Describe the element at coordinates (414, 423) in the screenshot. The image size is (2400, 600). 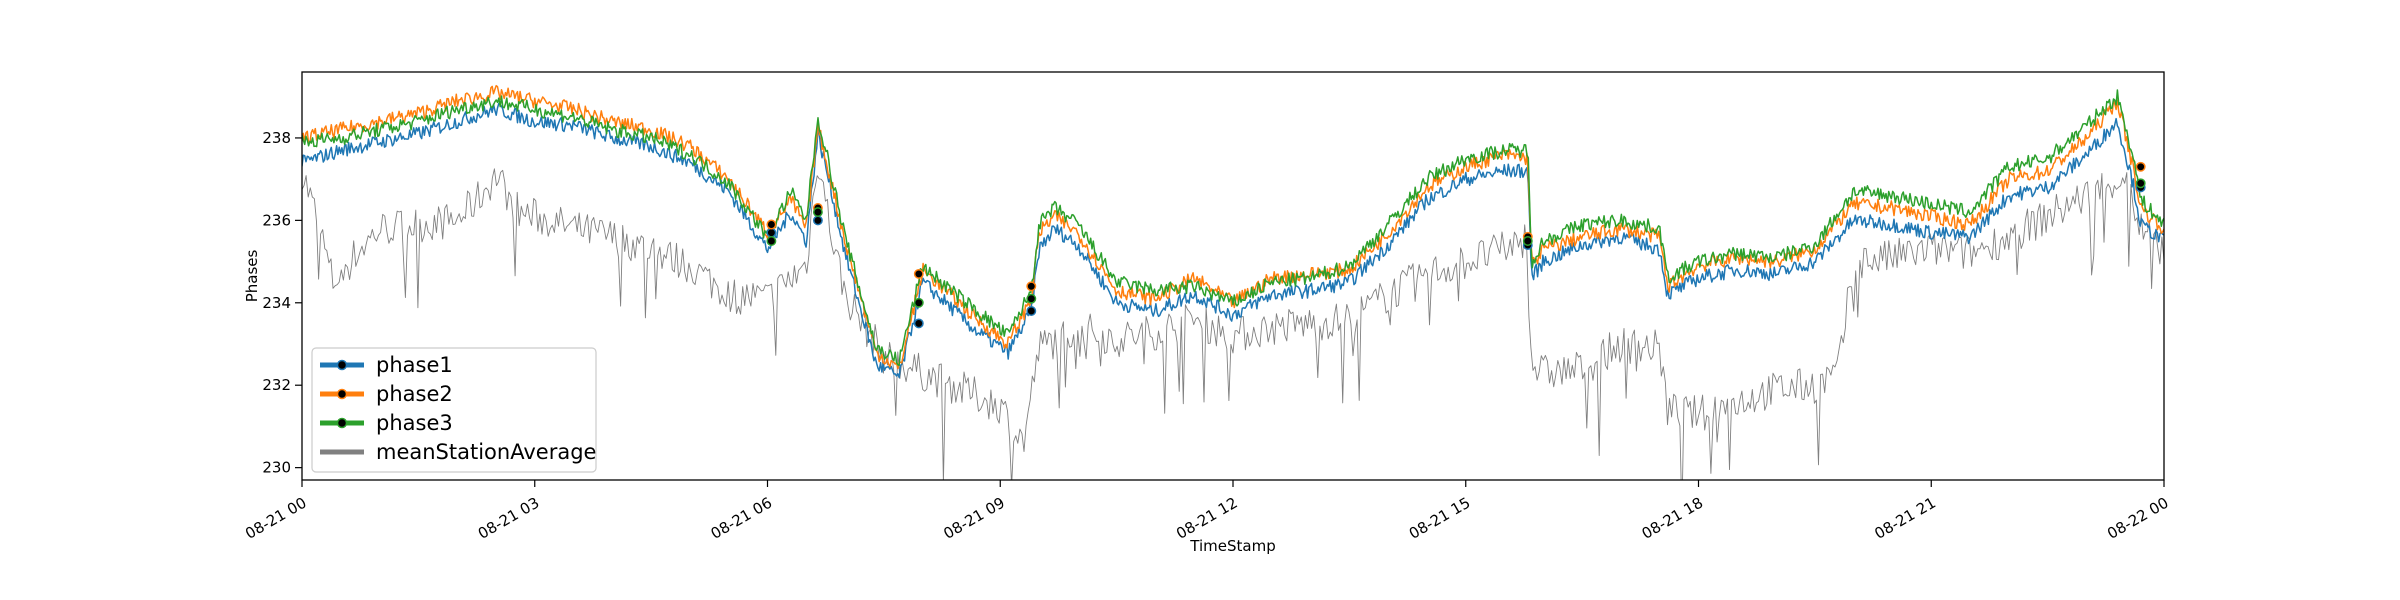
I see `legend-label-phase3: phase3` at that location.